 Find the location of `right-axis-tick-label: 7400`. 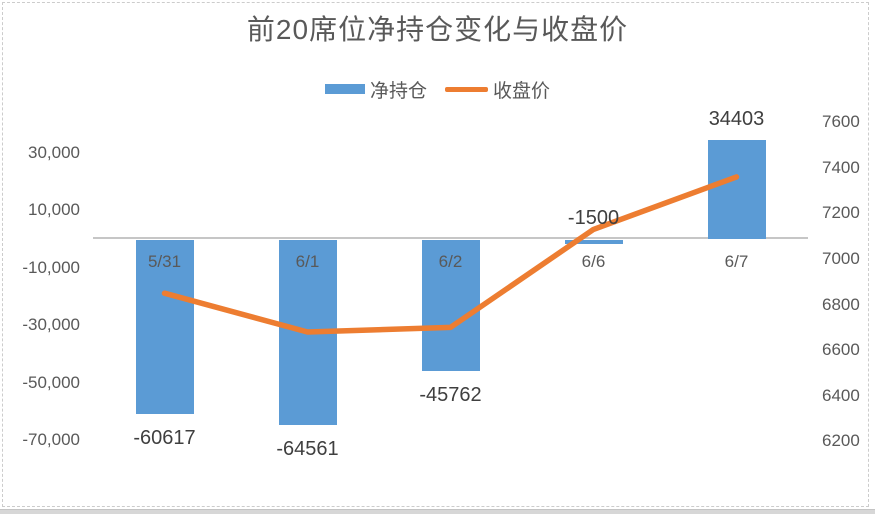

right-axis-tick-label: 7400 is located at coordinates (841, 167).